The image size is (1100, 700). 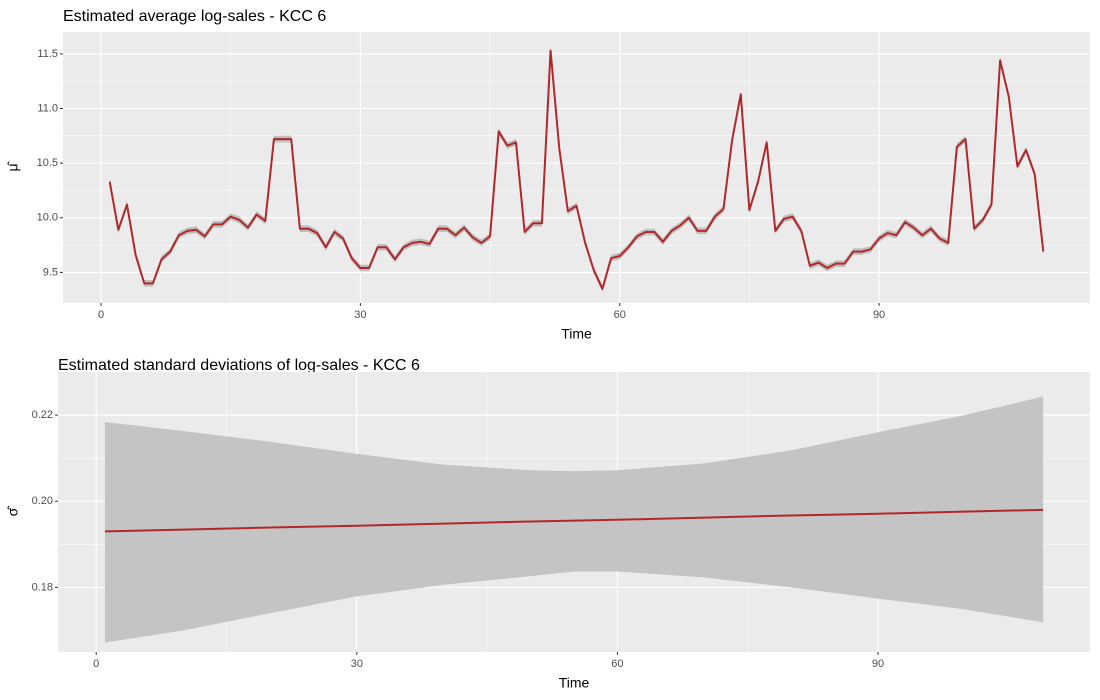 I want to click on y-tick-label: 10.0, so click(x=47, y=218).